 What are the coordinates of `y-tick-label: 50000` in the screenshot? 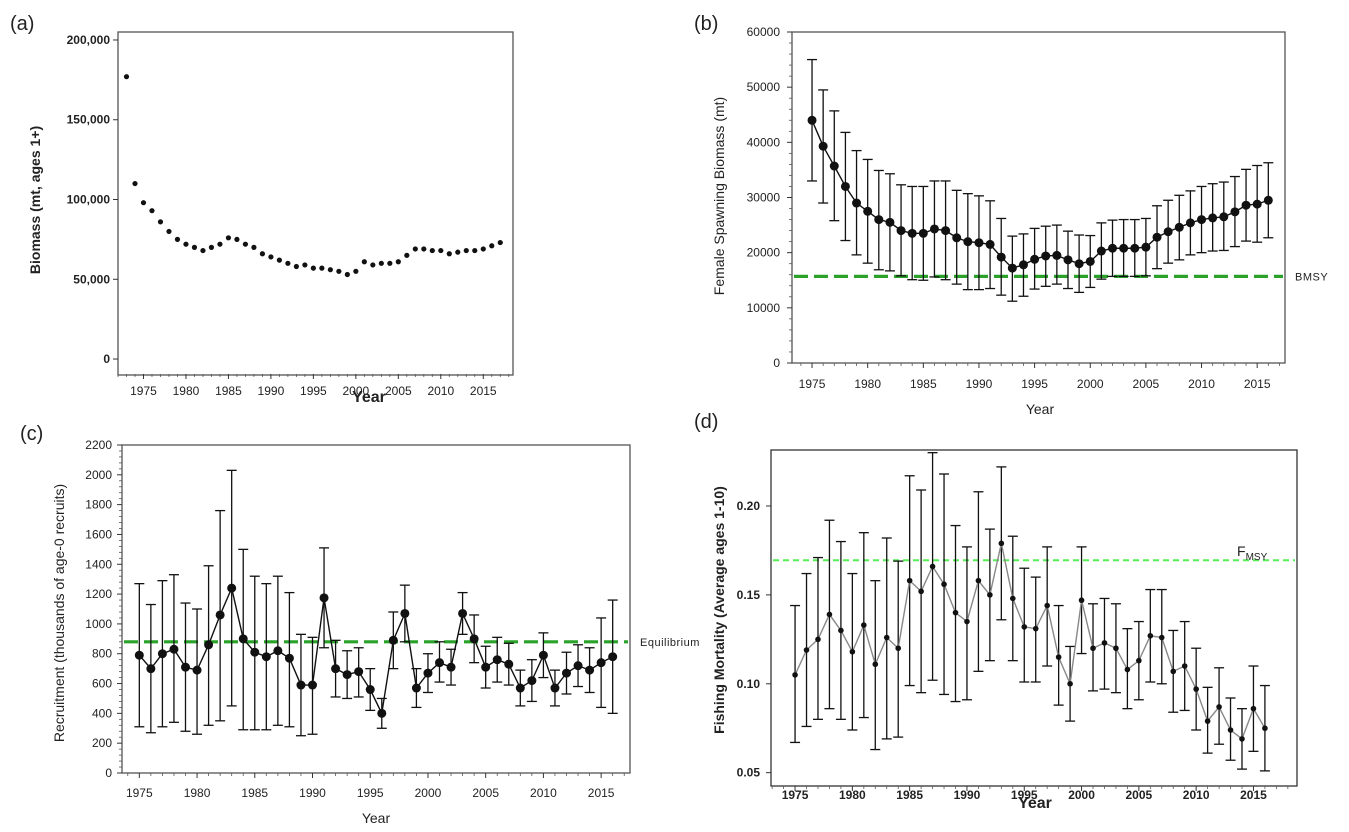 It's located at (764, 87).